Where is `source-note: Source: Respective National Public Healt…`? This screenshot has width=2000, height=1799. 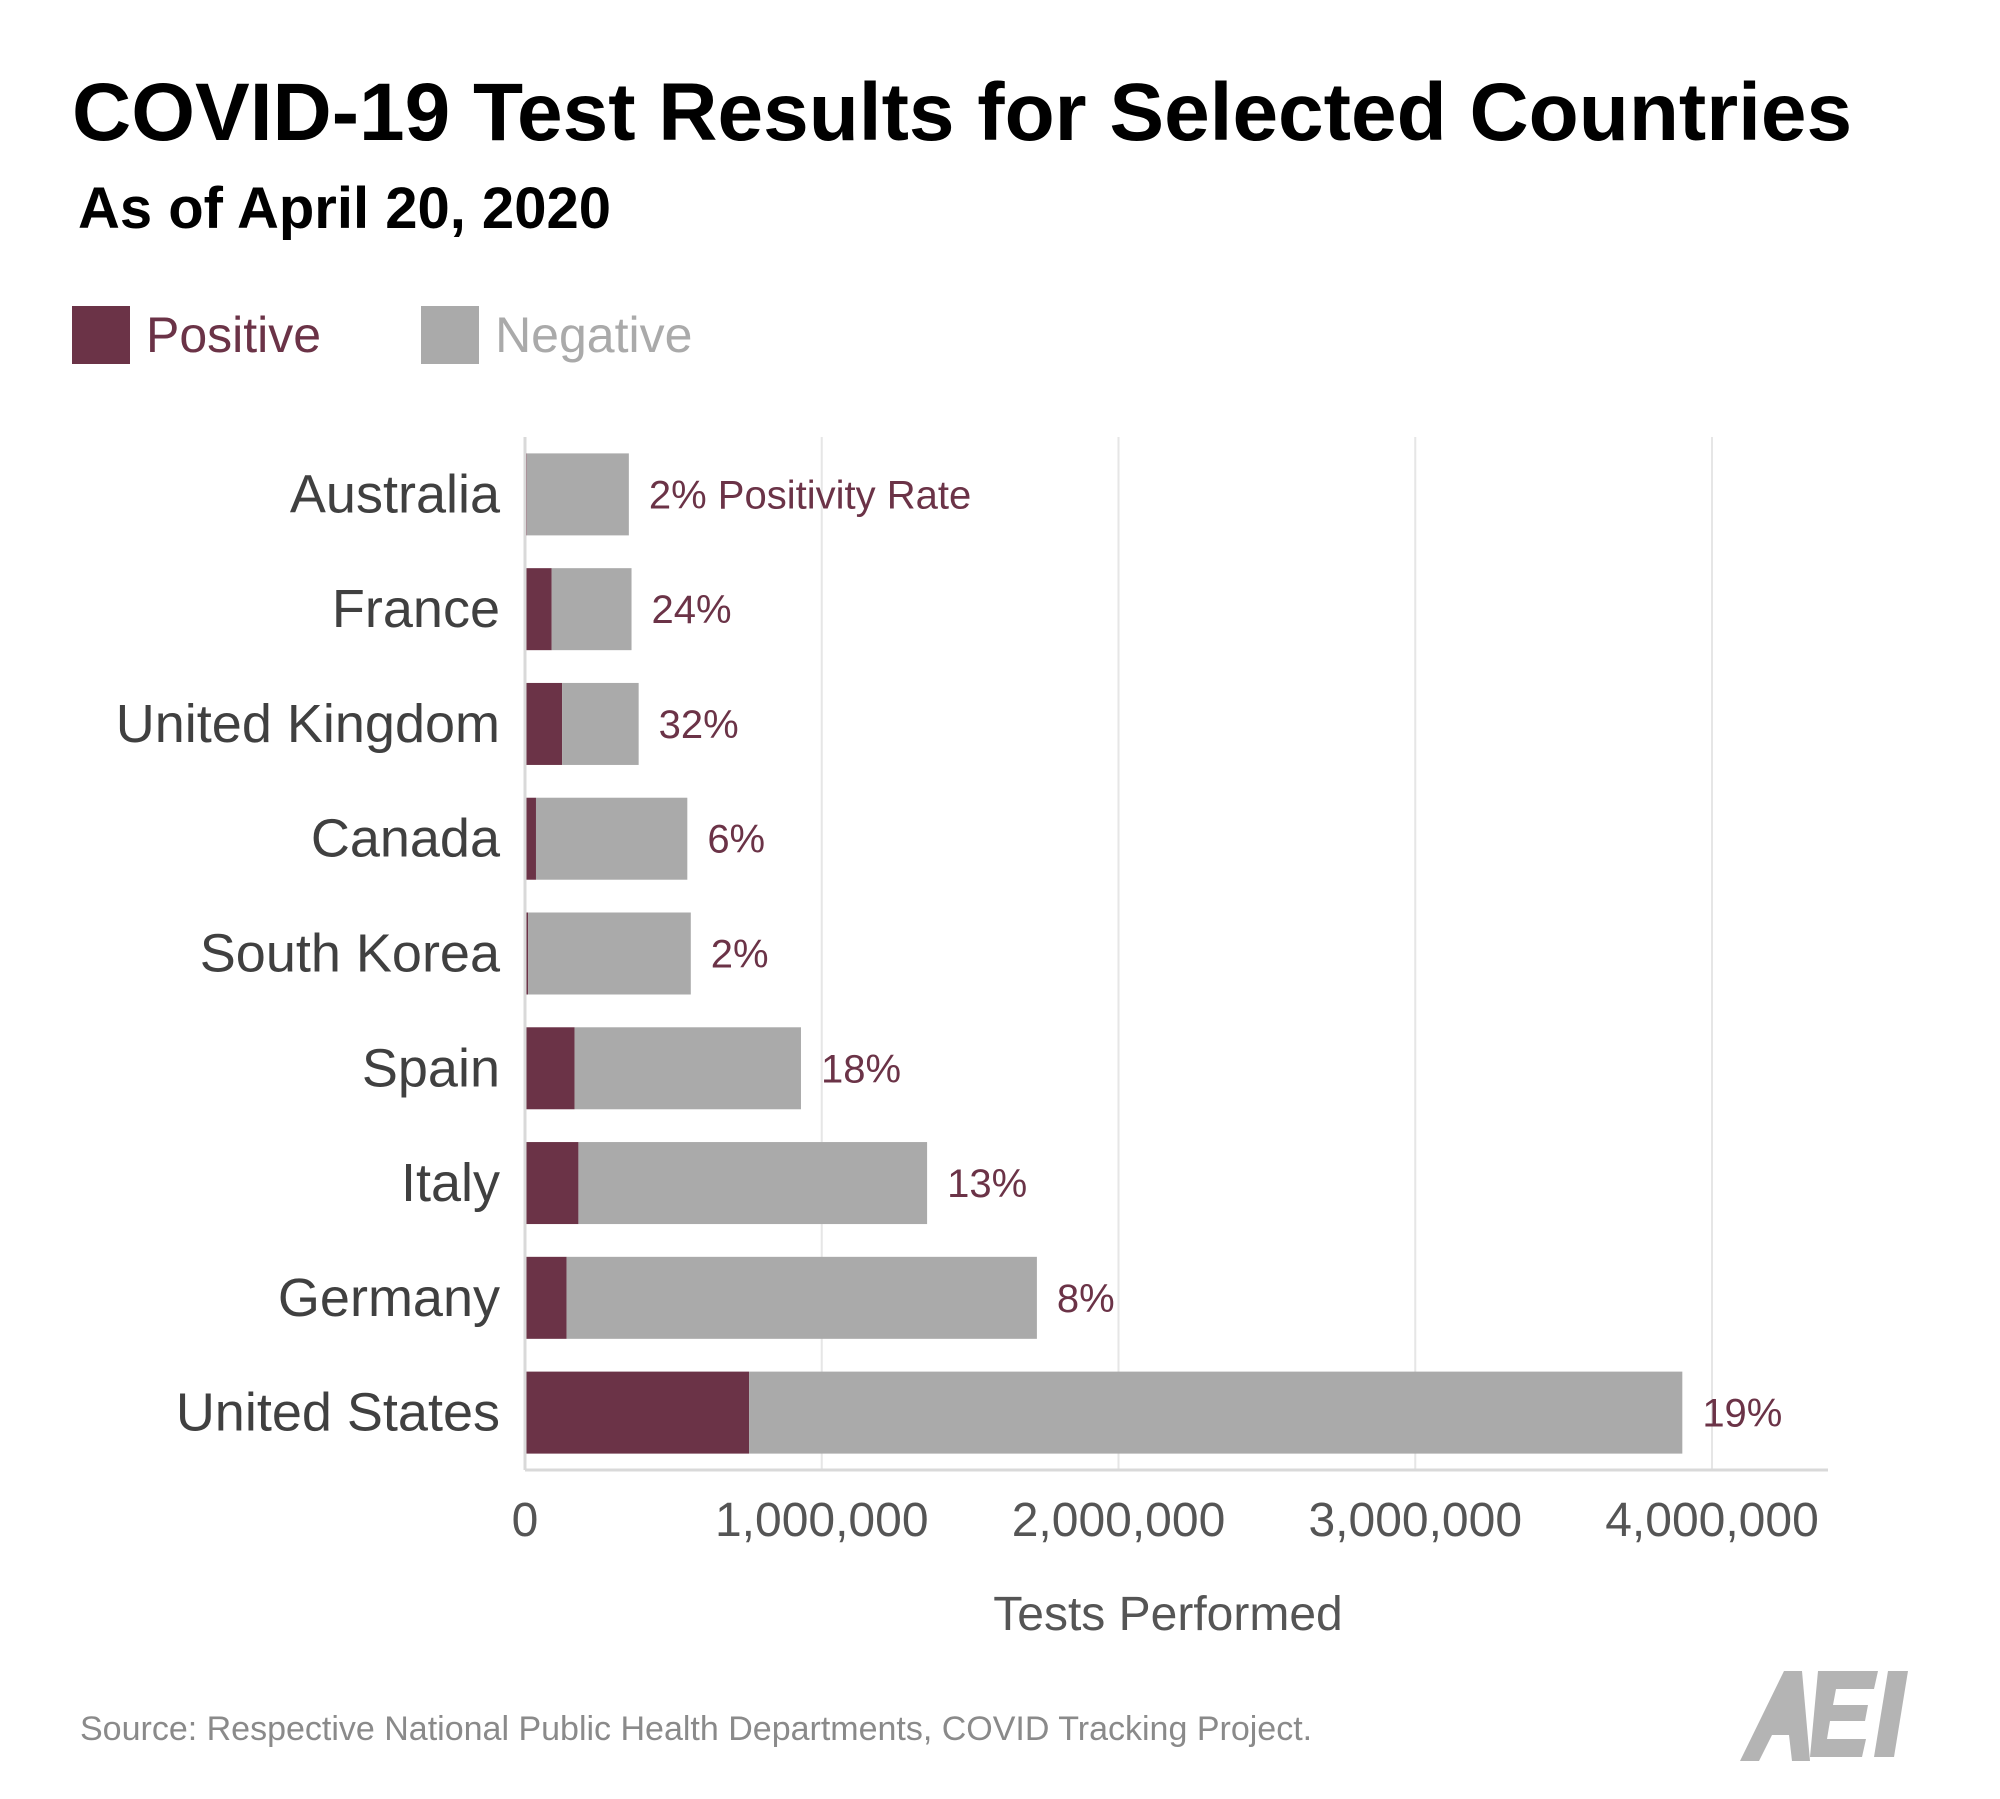 source-note: Source: Respective National Public Healt… is located at coordinates (696, 1729).